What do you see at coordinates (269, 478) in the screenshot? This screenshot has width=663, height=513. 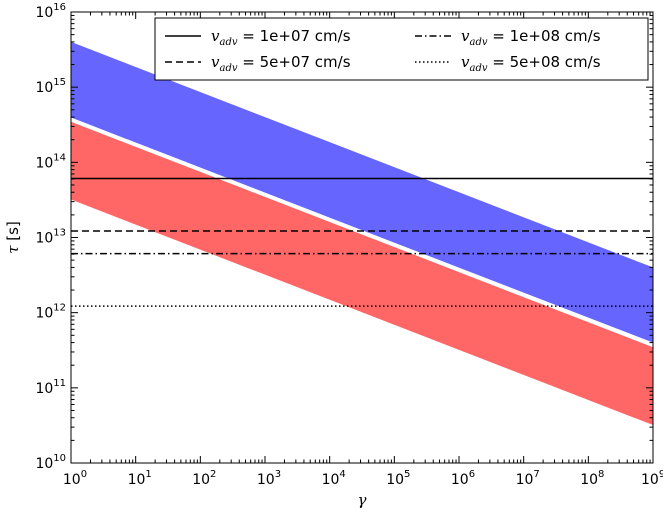 I see `x-tick-label: 10³` at bounding box center [269, 478].